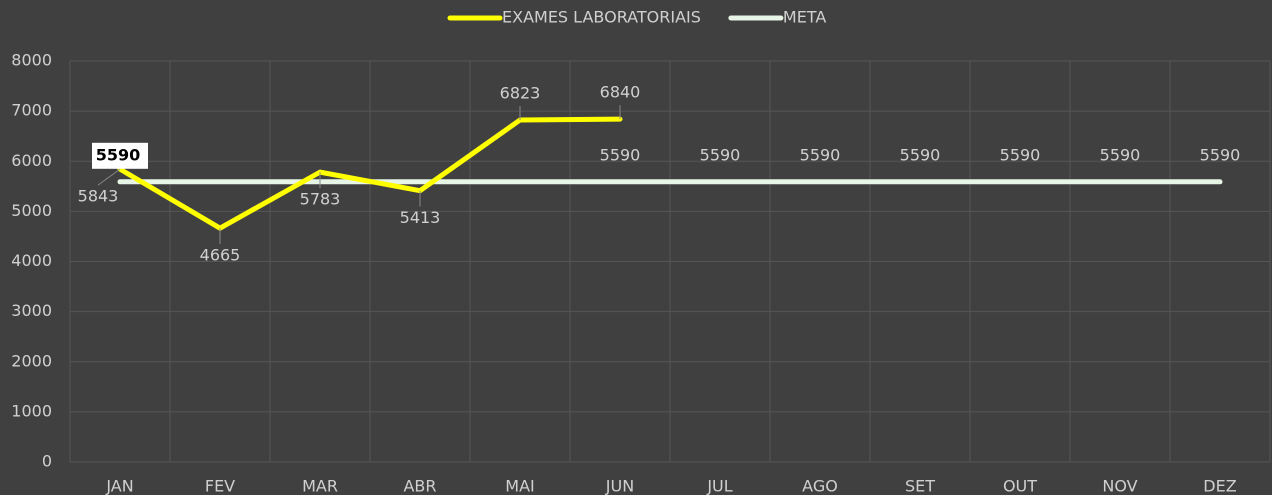 Image resolution: width=1272 pixels, height=495 pixels. What do you see at coordinates (31, 410) in the screenshot?
I see `y-tick-label: 1000` at bounding box center [31, 410].